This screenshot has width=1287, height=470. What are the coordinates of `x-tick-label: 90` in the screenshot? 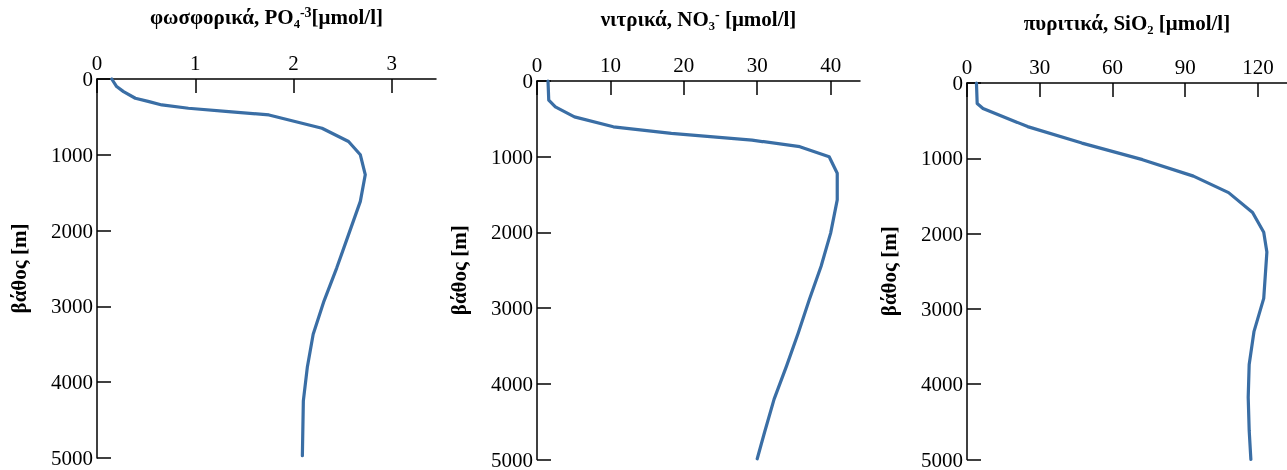 It's located at (1185, 66).